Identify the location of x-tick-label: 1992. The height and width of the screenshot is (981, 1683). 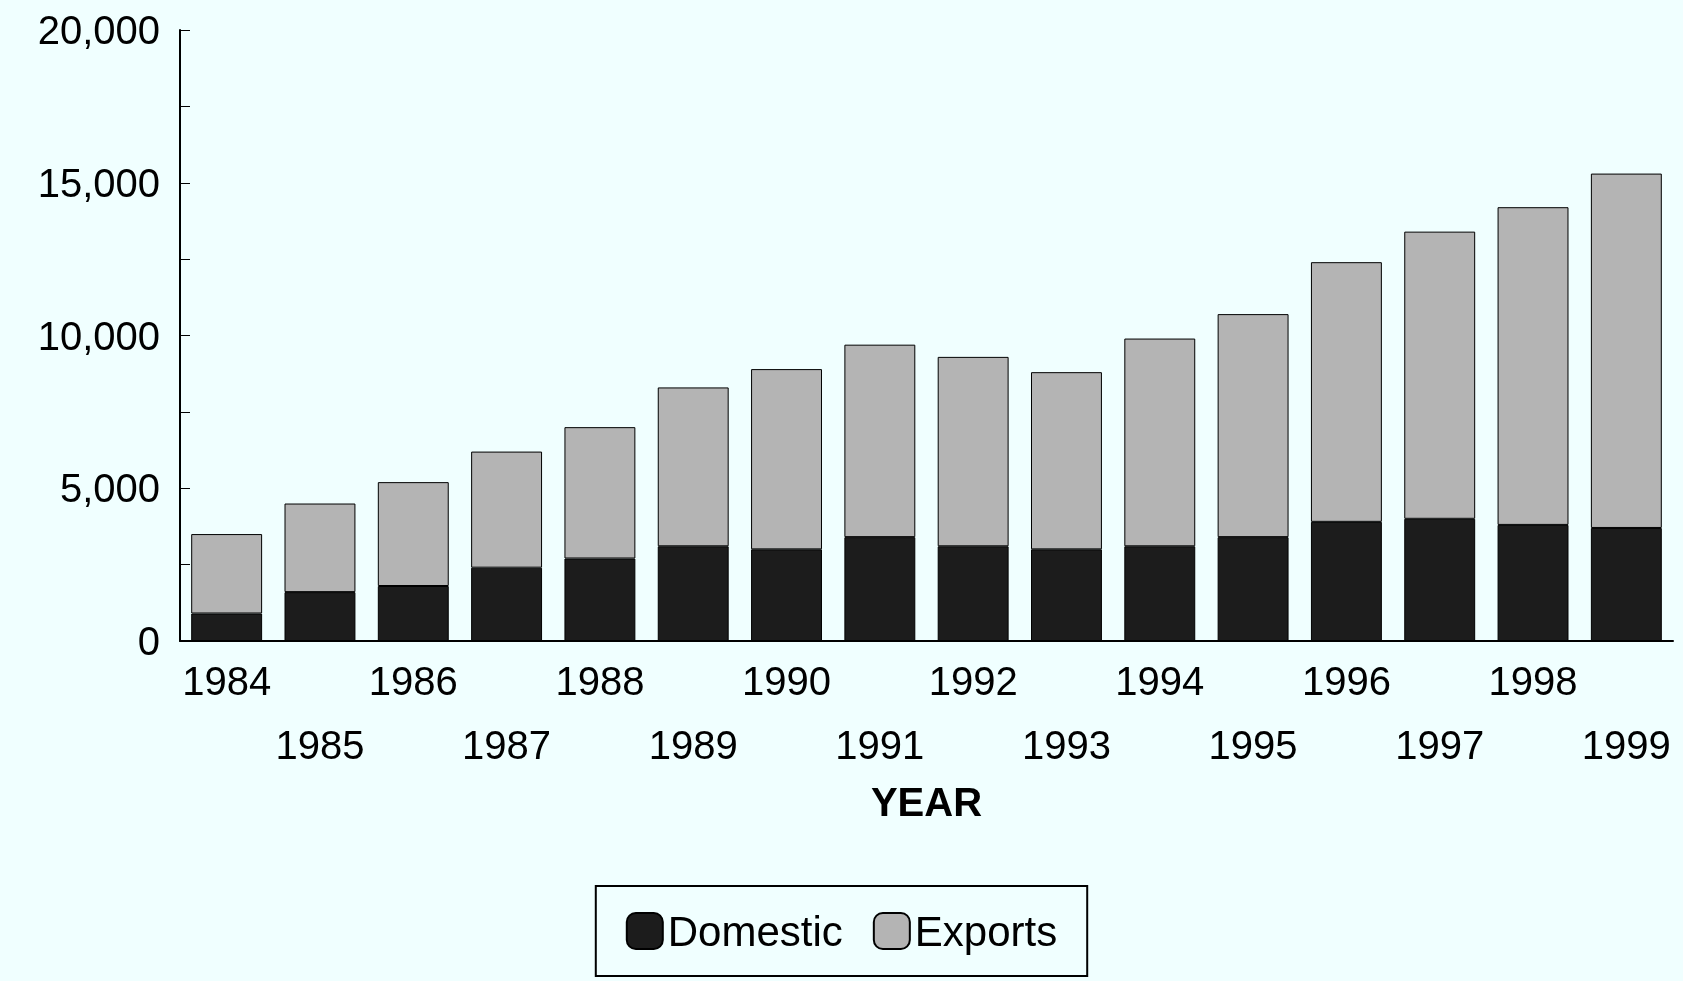
(973, 681).